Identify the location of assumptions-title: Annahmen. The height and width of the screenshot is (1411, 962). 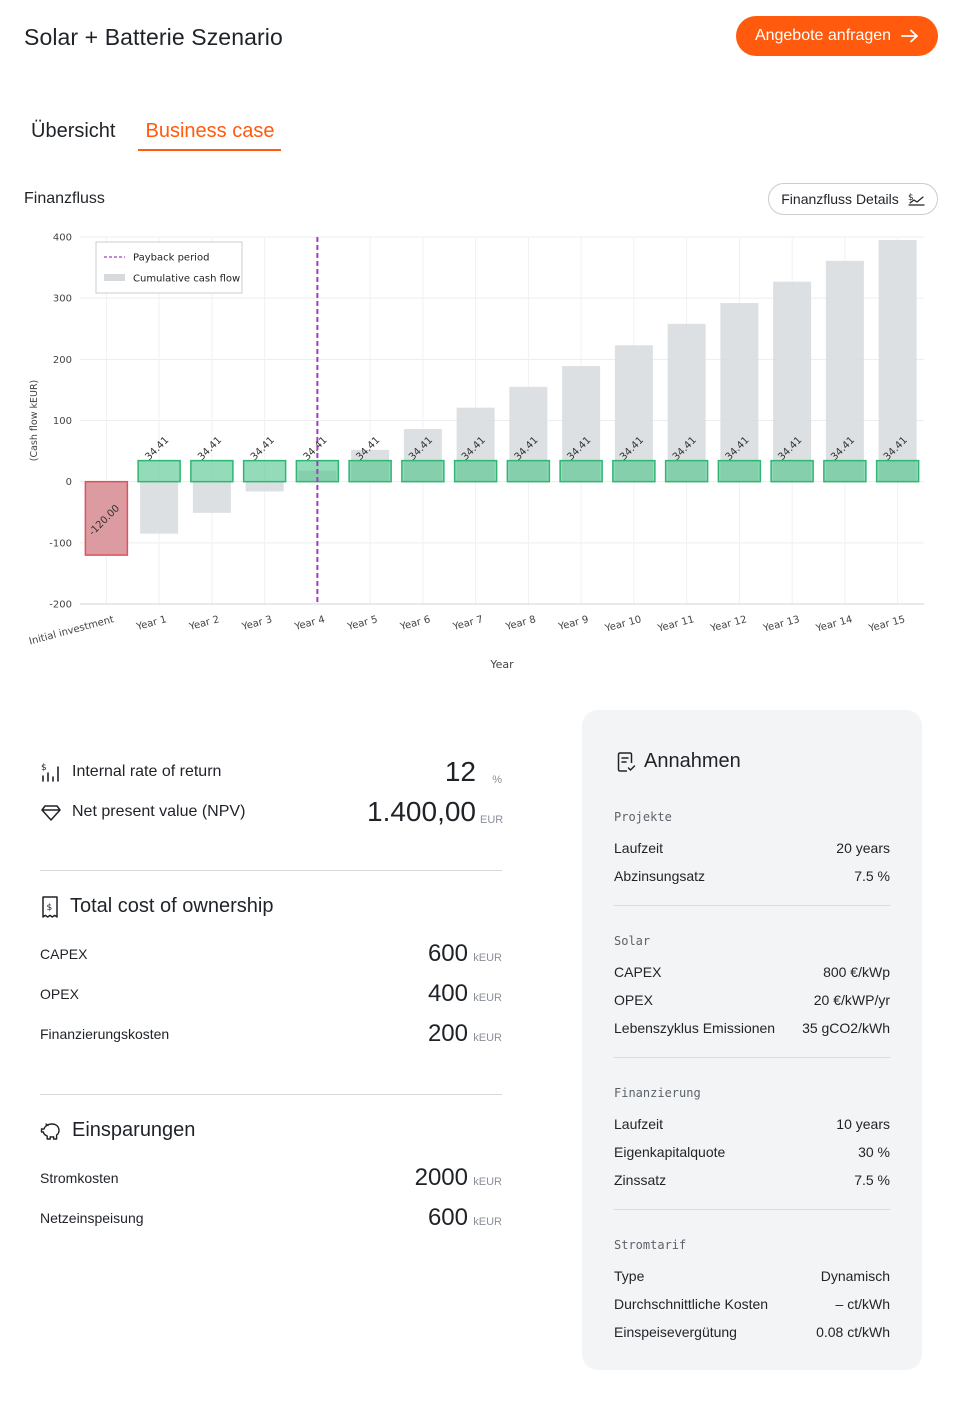
(678, 761).